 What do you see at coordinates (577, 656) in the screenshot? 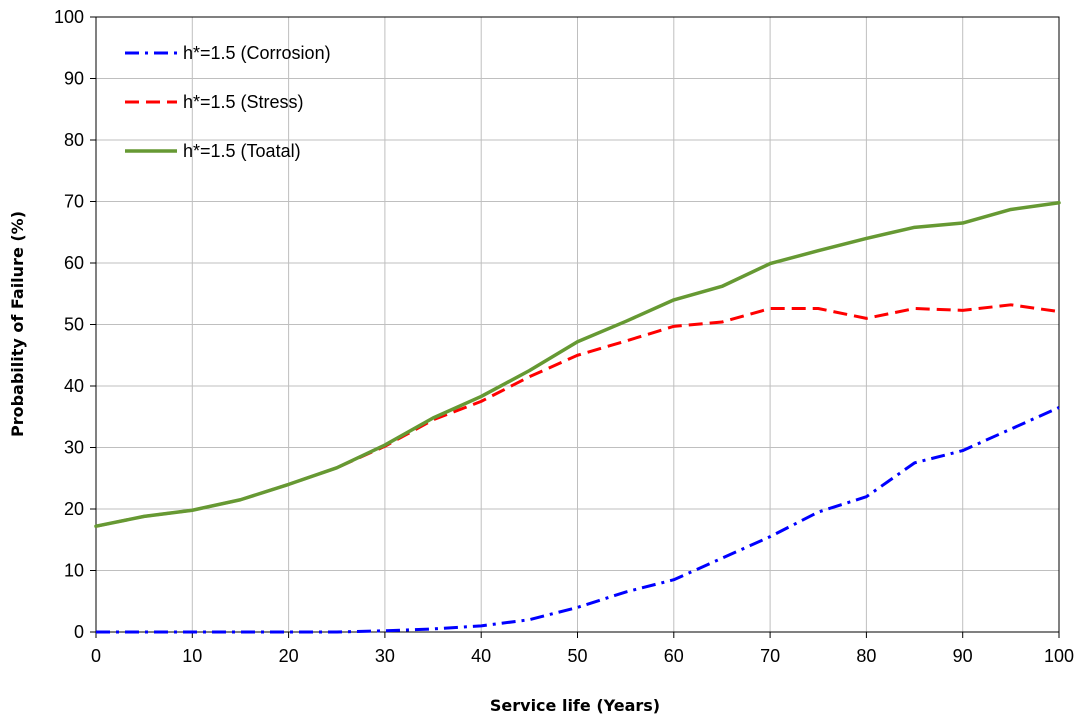
I see `x-tick-label: 50` at bounding box center [577, 656].